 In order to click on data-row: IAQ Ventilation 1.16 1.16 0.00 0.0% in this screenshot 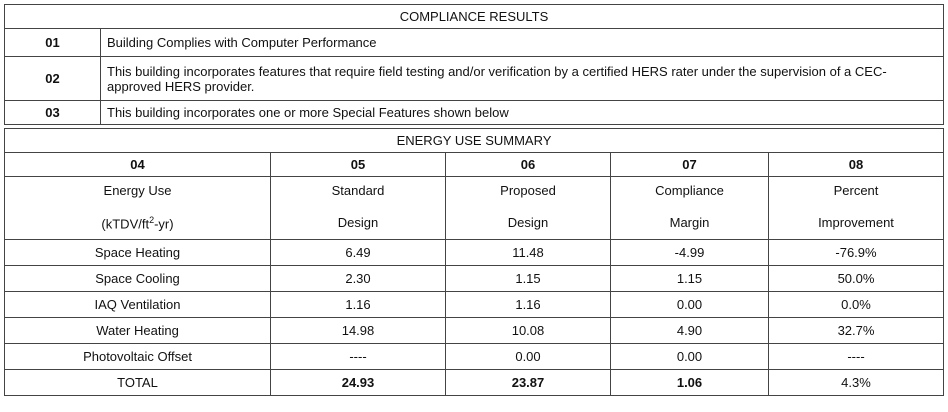, I will do `click(474, 304)`.